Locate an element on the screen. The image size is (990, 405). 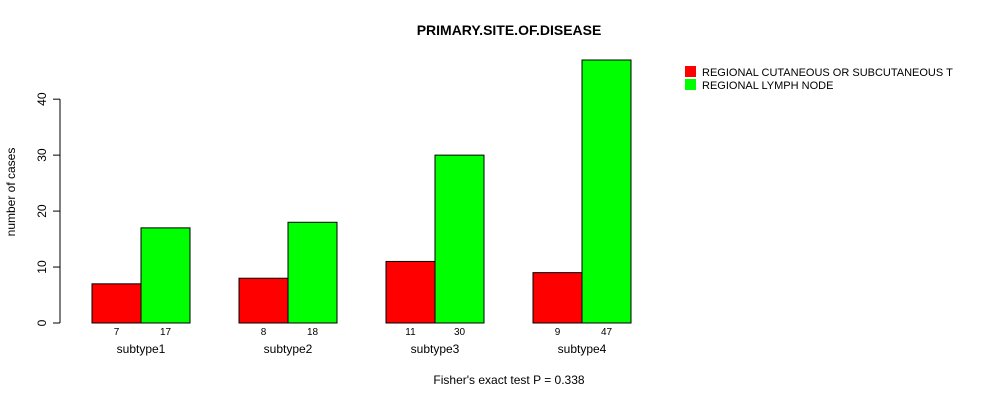
bar-count-label: 9 is located at coordinates (558, 332).